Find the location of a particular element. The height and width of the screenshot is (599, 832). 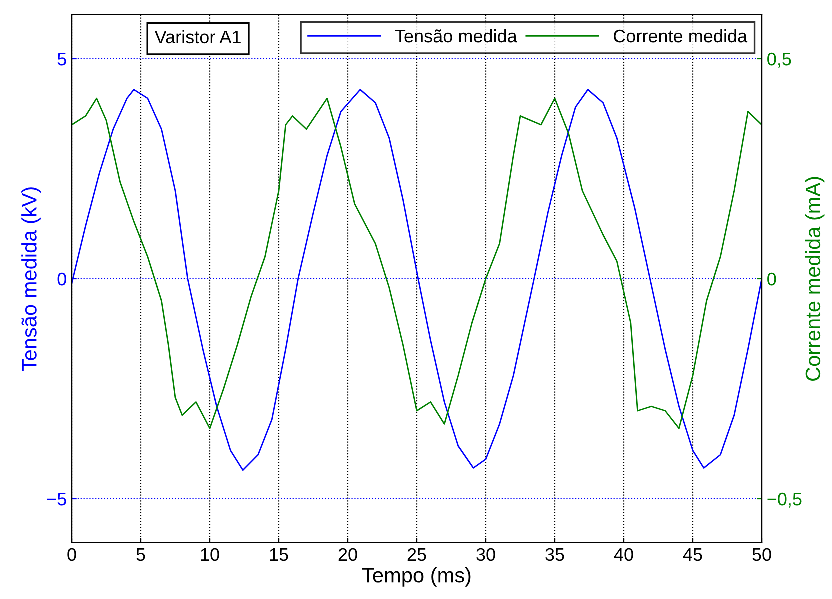

x-tick-label: 5 is located at coordinates (141, 555).